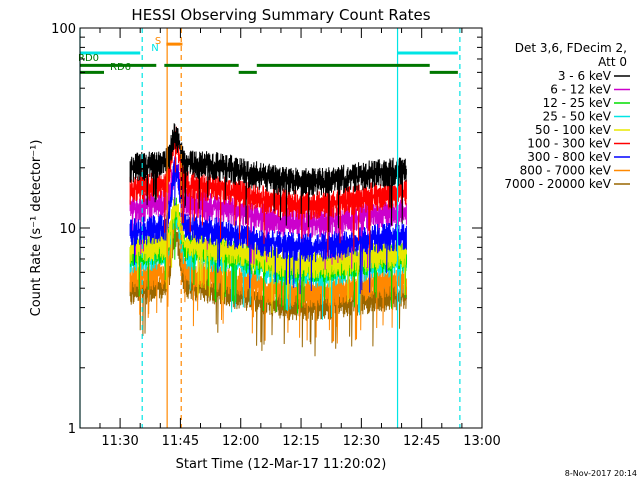 The width and height of the screenshot is (640, 480). What do you see at coordinates (601, 473) in the screenshot?
I see `footer-timestamp: 8-Nov-2017 20:14` at bounding box center [601, 473].